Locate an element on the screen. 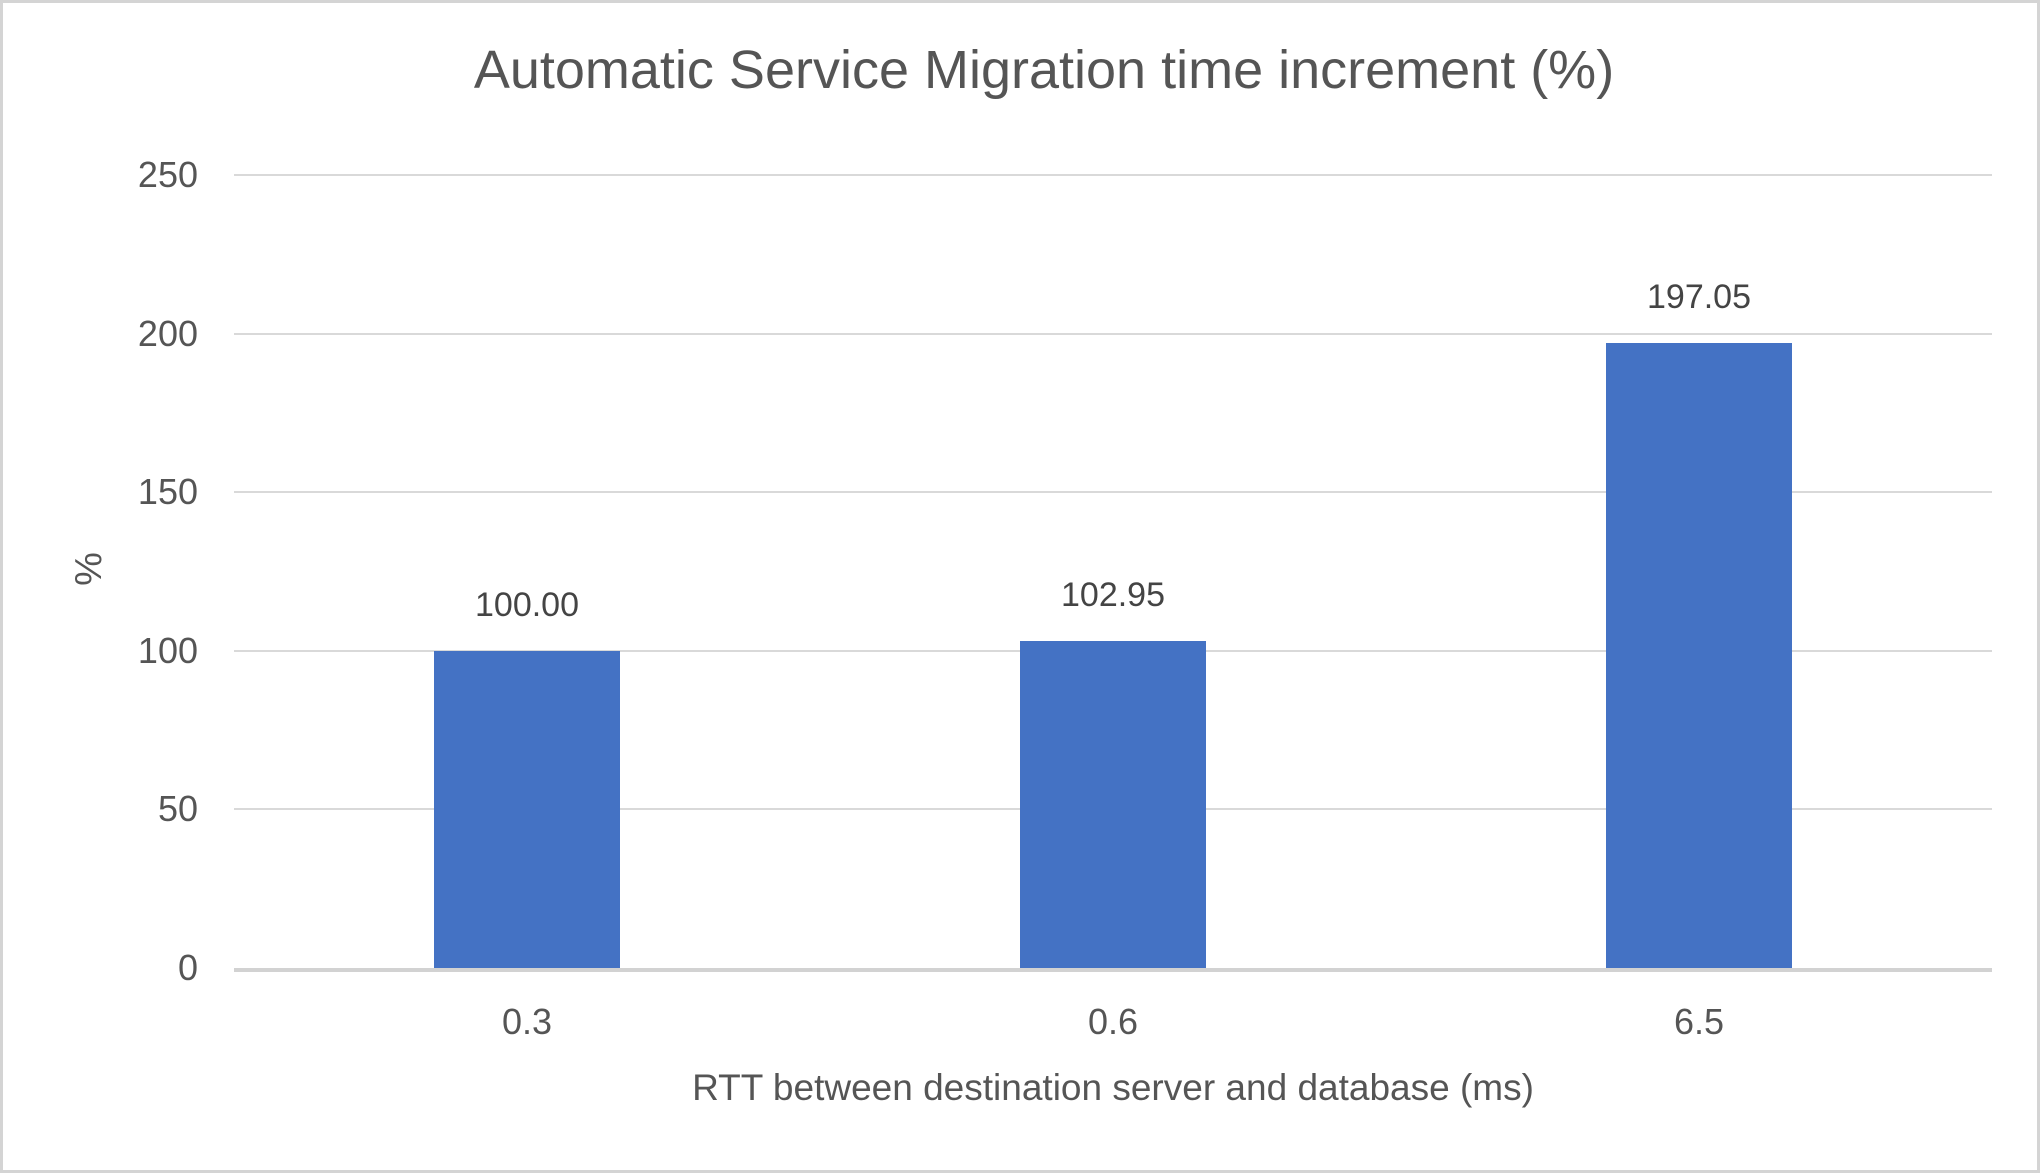 The image size is (2040, 1173). y-tick-label-0: 0 is located at coordinates (187, 967).